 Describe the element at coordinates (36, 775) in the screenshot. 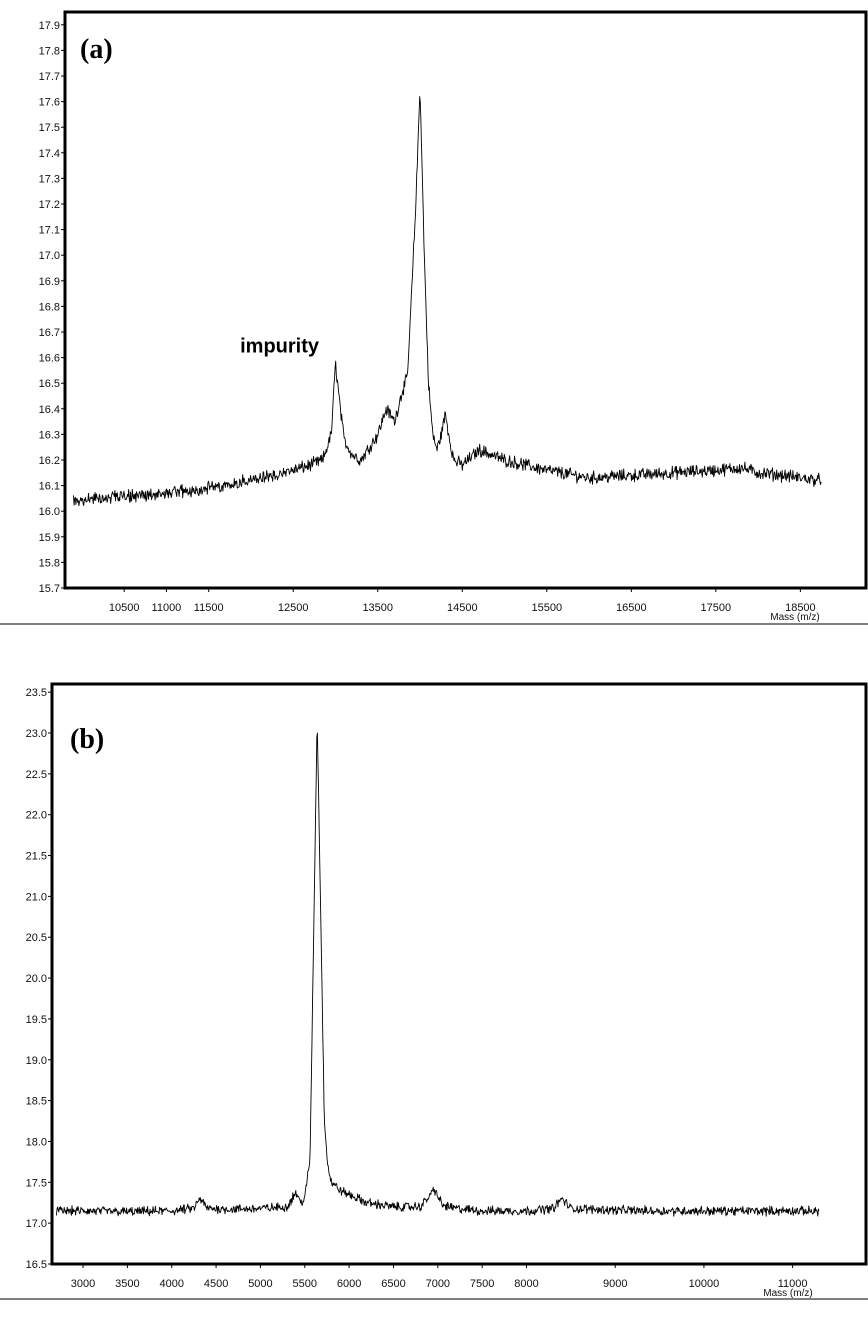

I see `y-tick-label: 22.5` at that location.